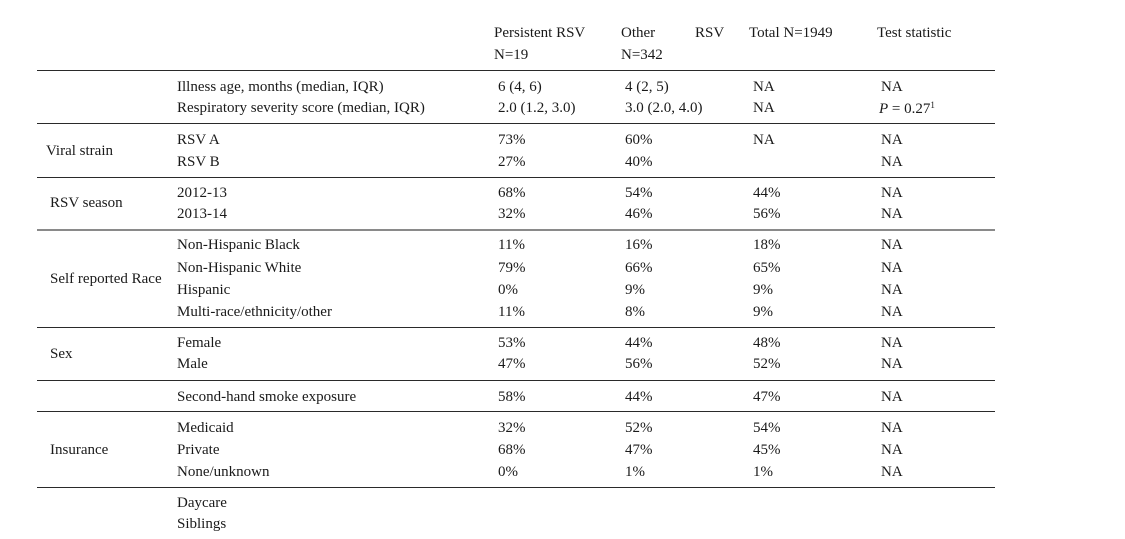  Describe the element at coordinates (205, 428) in the screenshot. I see `row-label: Medicaid` at that location.